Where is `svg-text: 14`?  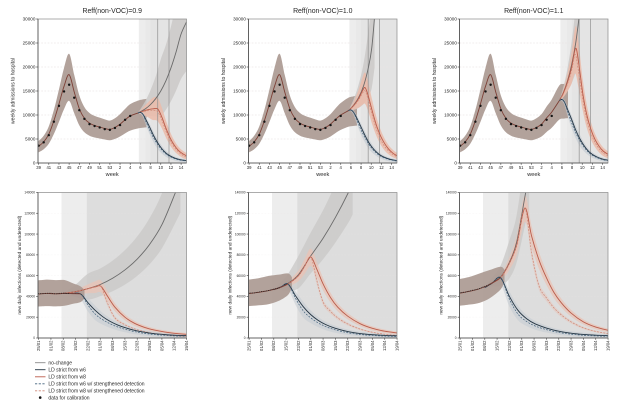
svg-text: 14 is located at coordinates (391, 167).